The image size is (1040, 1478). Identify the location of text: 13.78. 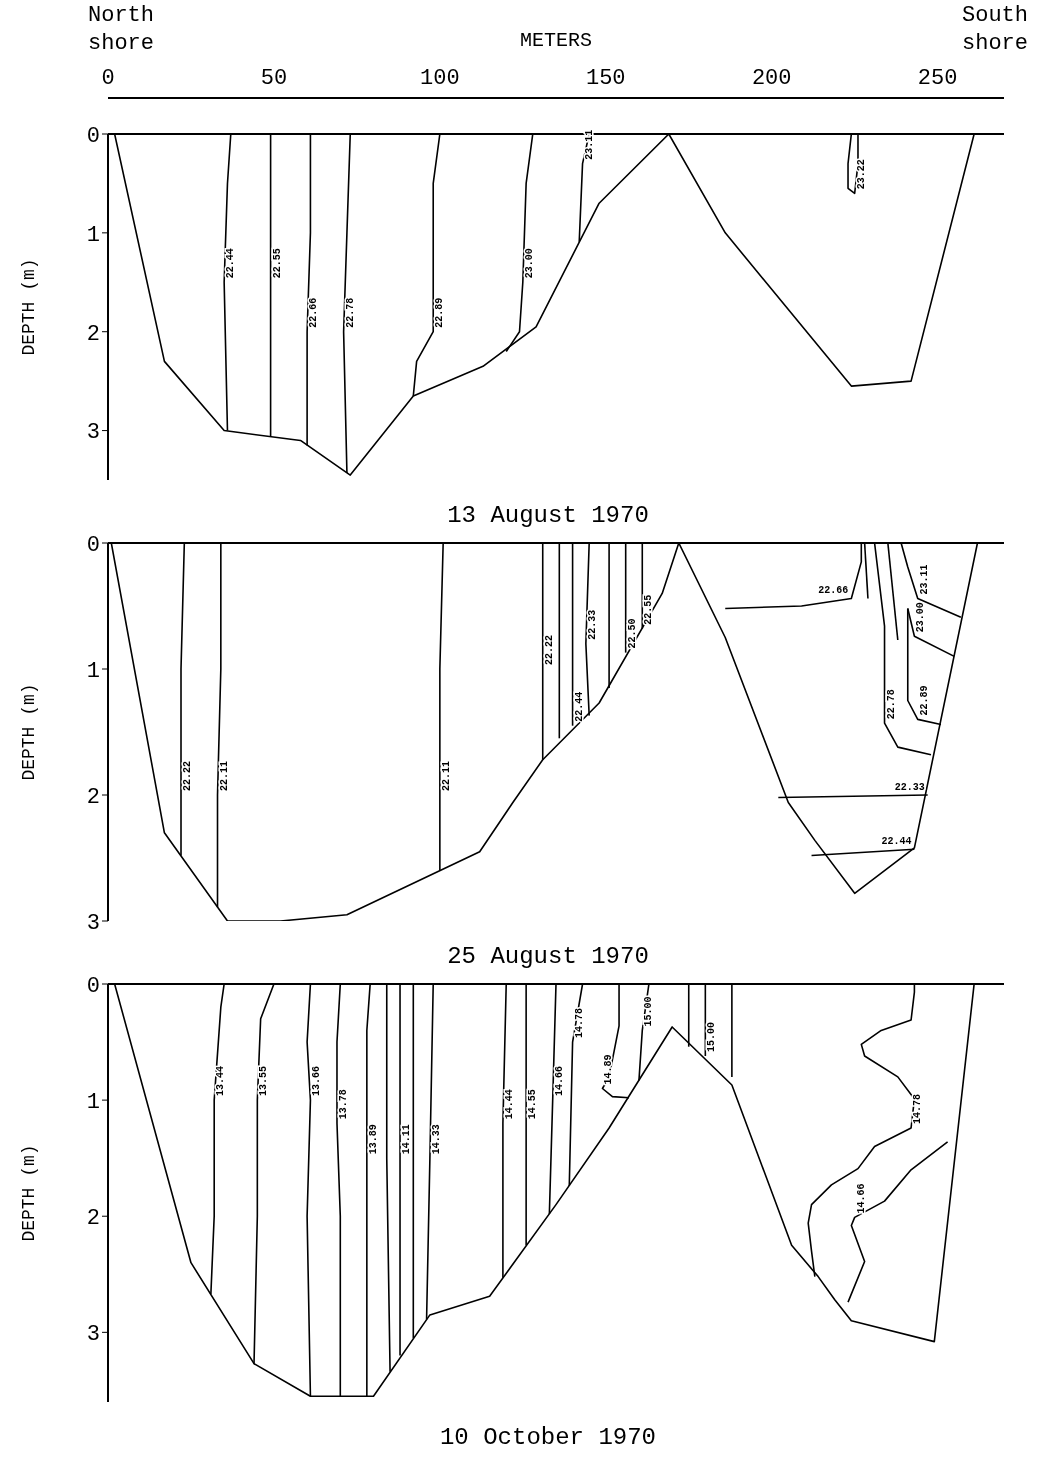
(343, 1104).